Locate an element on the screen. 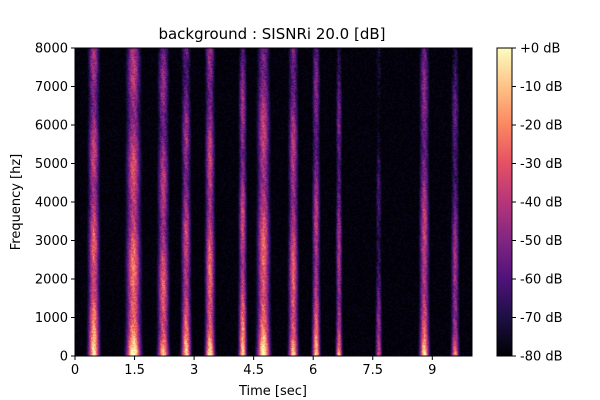 Image resolution: width=600 pixels, height=400 pixels. x-tick-label: 0 is located at coordinates (75, 370).